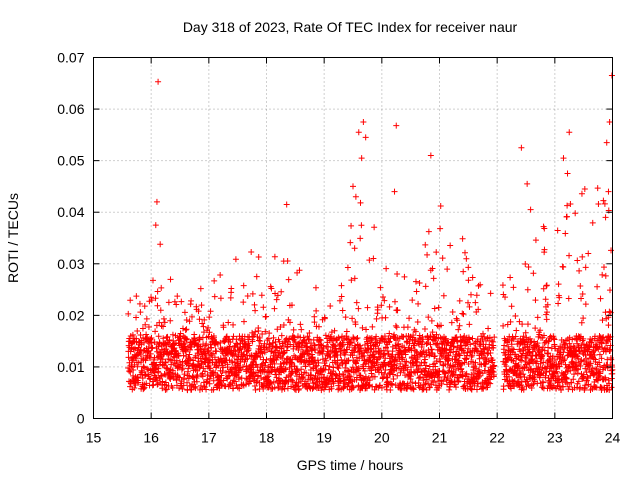 The height and width of the screenshot is (480, 640). Describe the element at coordinates (613, 438) in the screenshot. I see `x-tick-label: 24` at that location.